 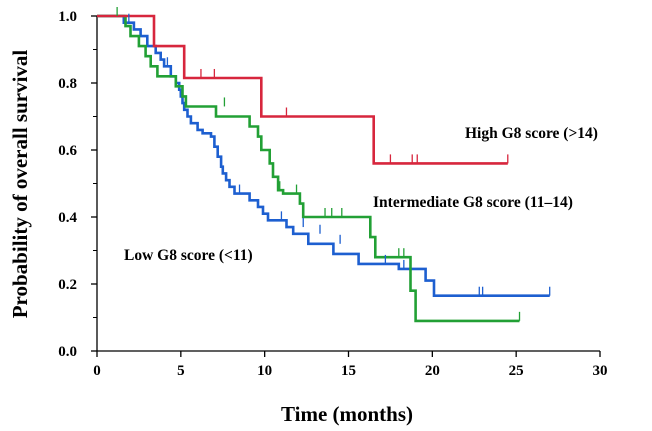 What do you see at coordinates (67, 352) in the screenshot?
I see `y-tick-label: 0.0` at bounding box center [67, 352].